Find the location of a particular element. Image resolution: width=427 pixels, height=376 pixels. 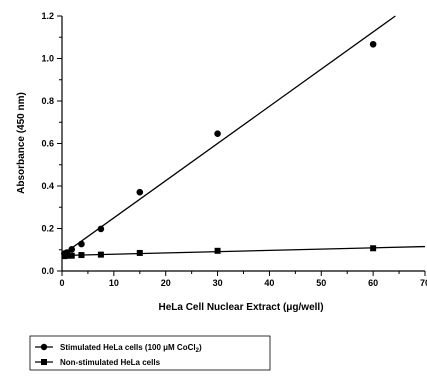

x-tick-label: 50 is located at coordinates (321, 283).